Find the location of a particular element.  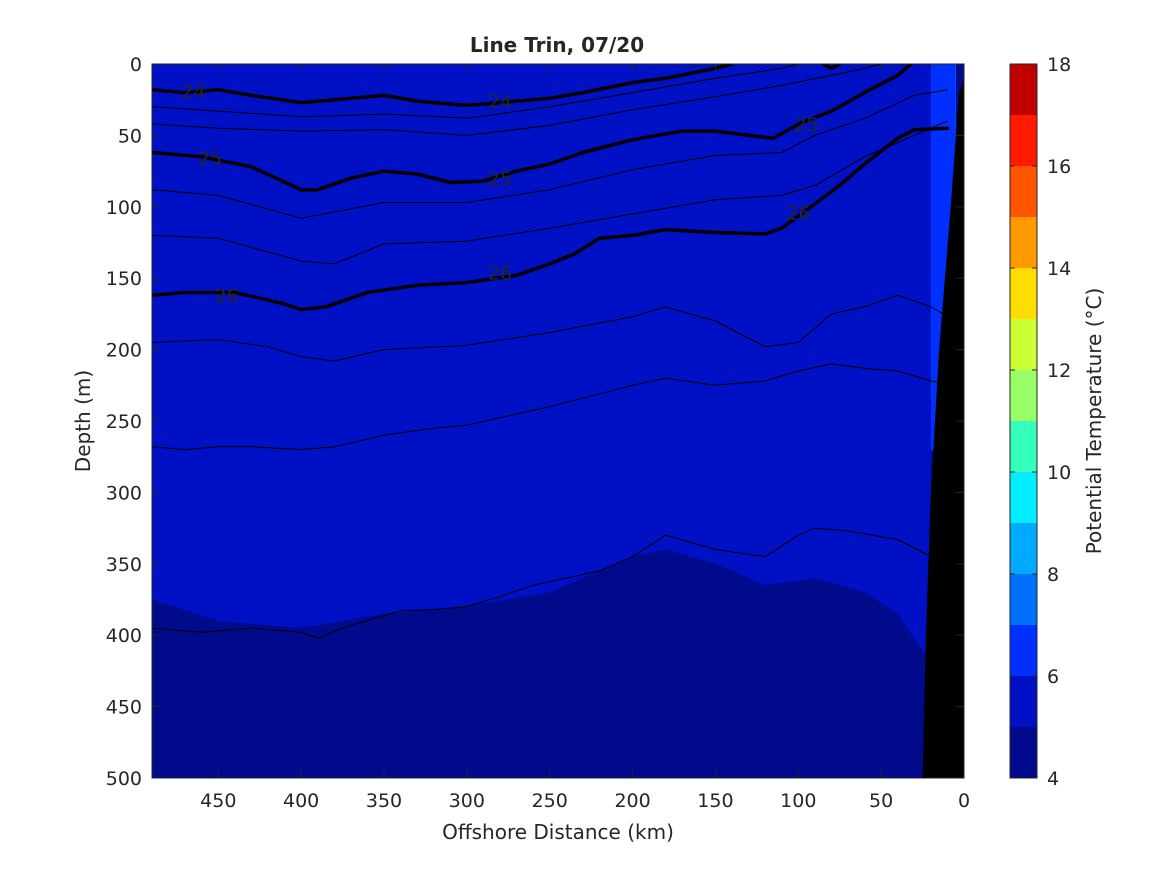

colorbar-frame is located at coordinates (1023, 421).